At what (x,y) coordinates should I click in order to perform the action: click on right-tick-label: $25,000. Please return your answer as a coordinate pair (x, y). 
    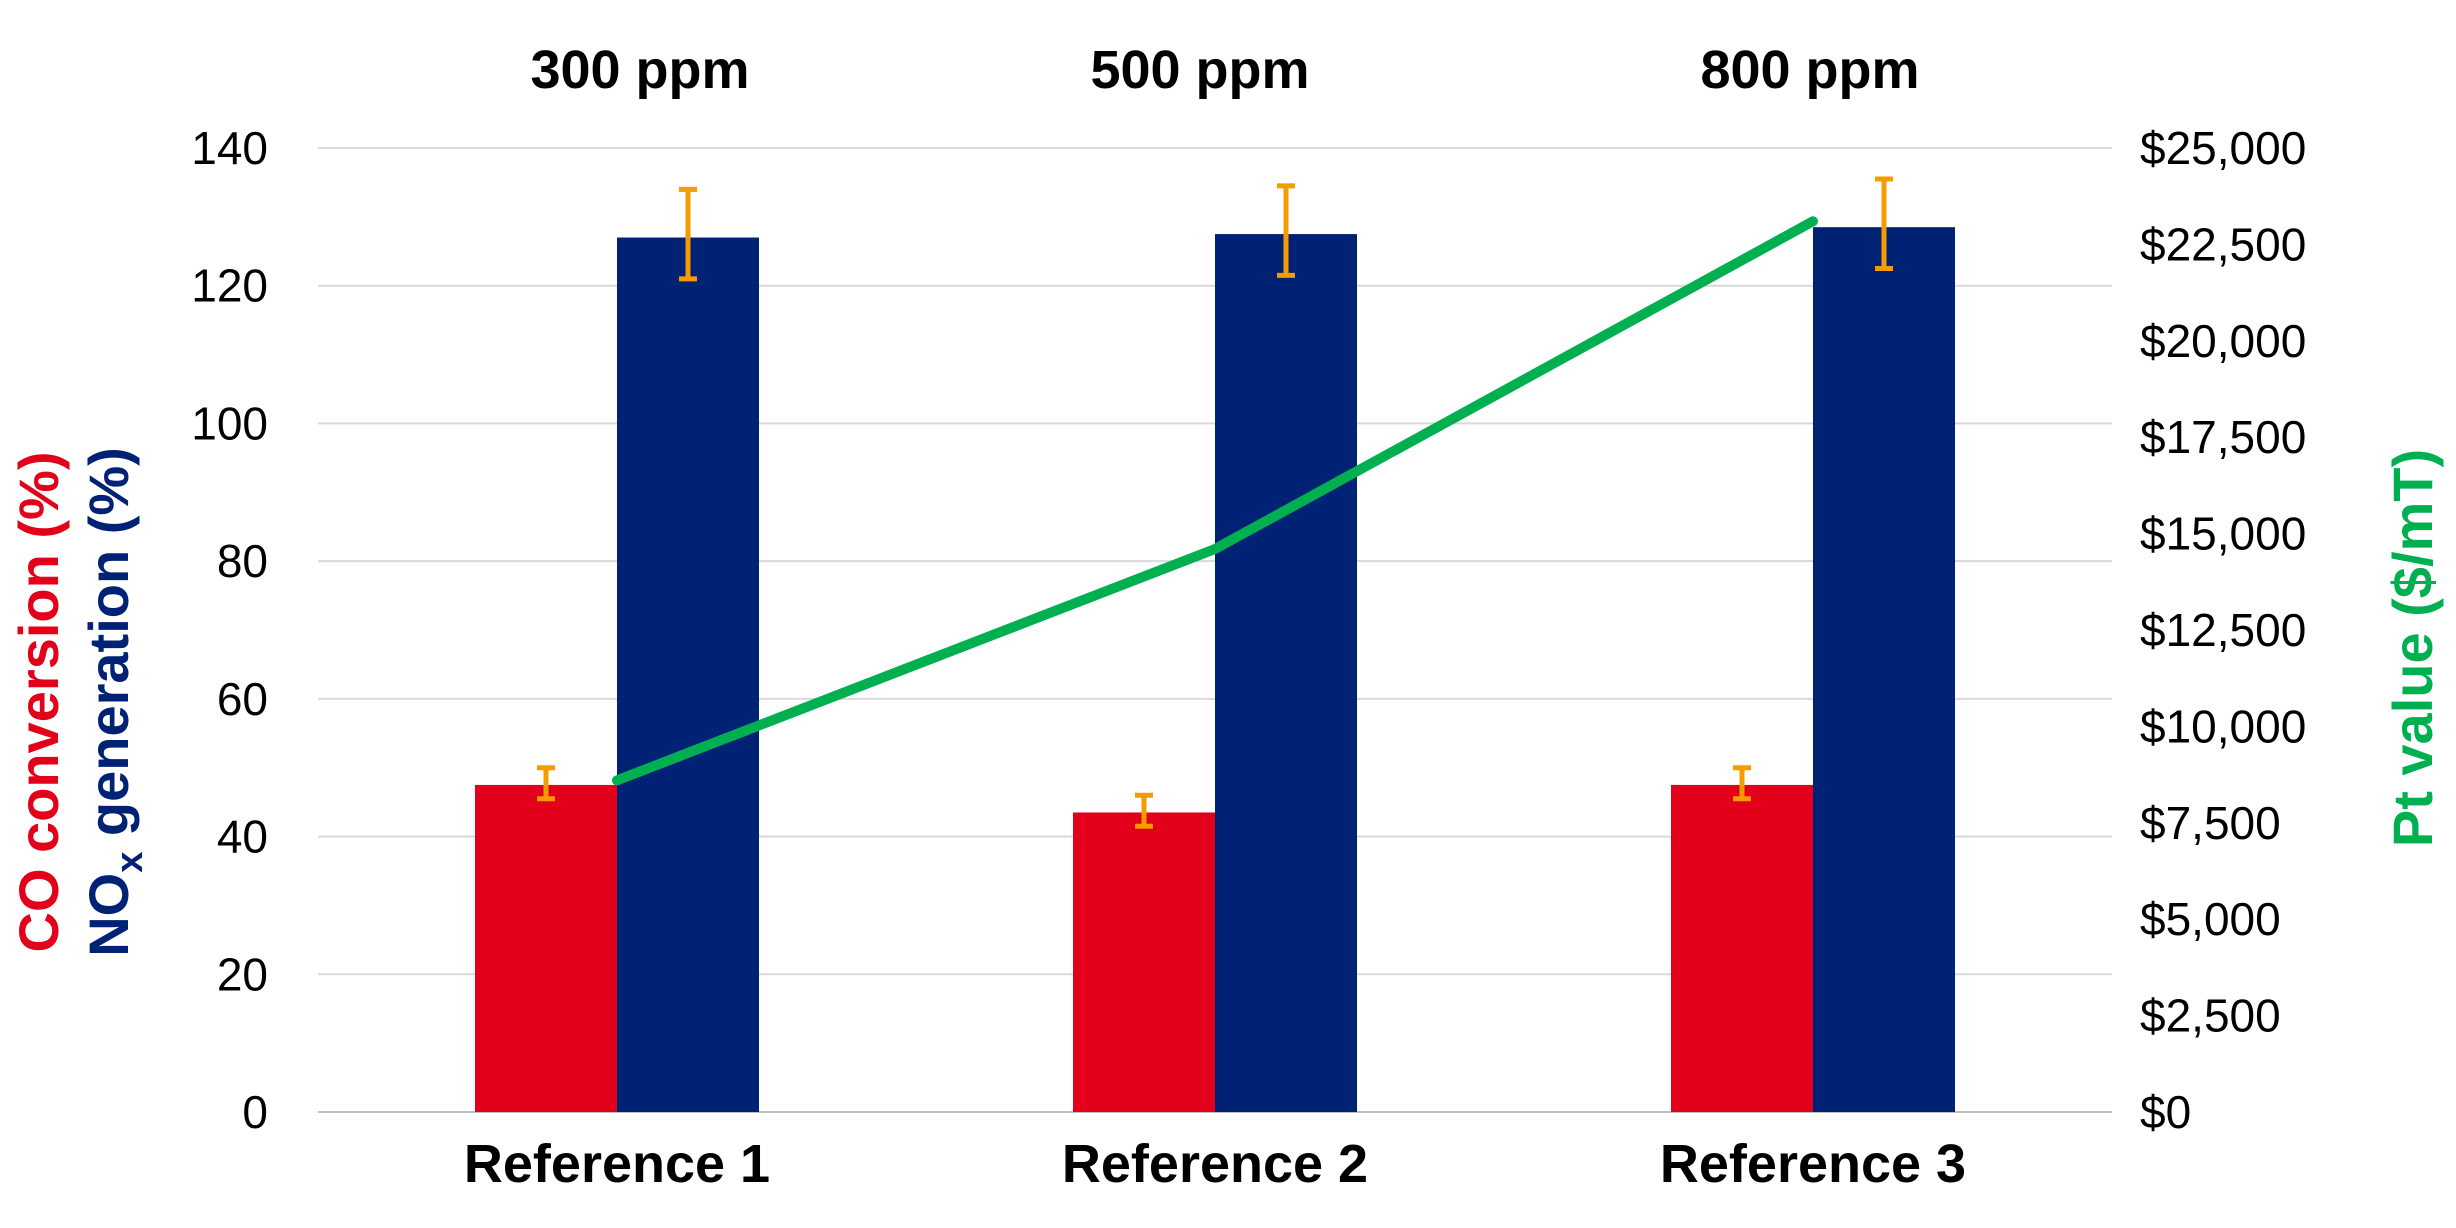
    Looking at the image, I should click on (2223, 148).